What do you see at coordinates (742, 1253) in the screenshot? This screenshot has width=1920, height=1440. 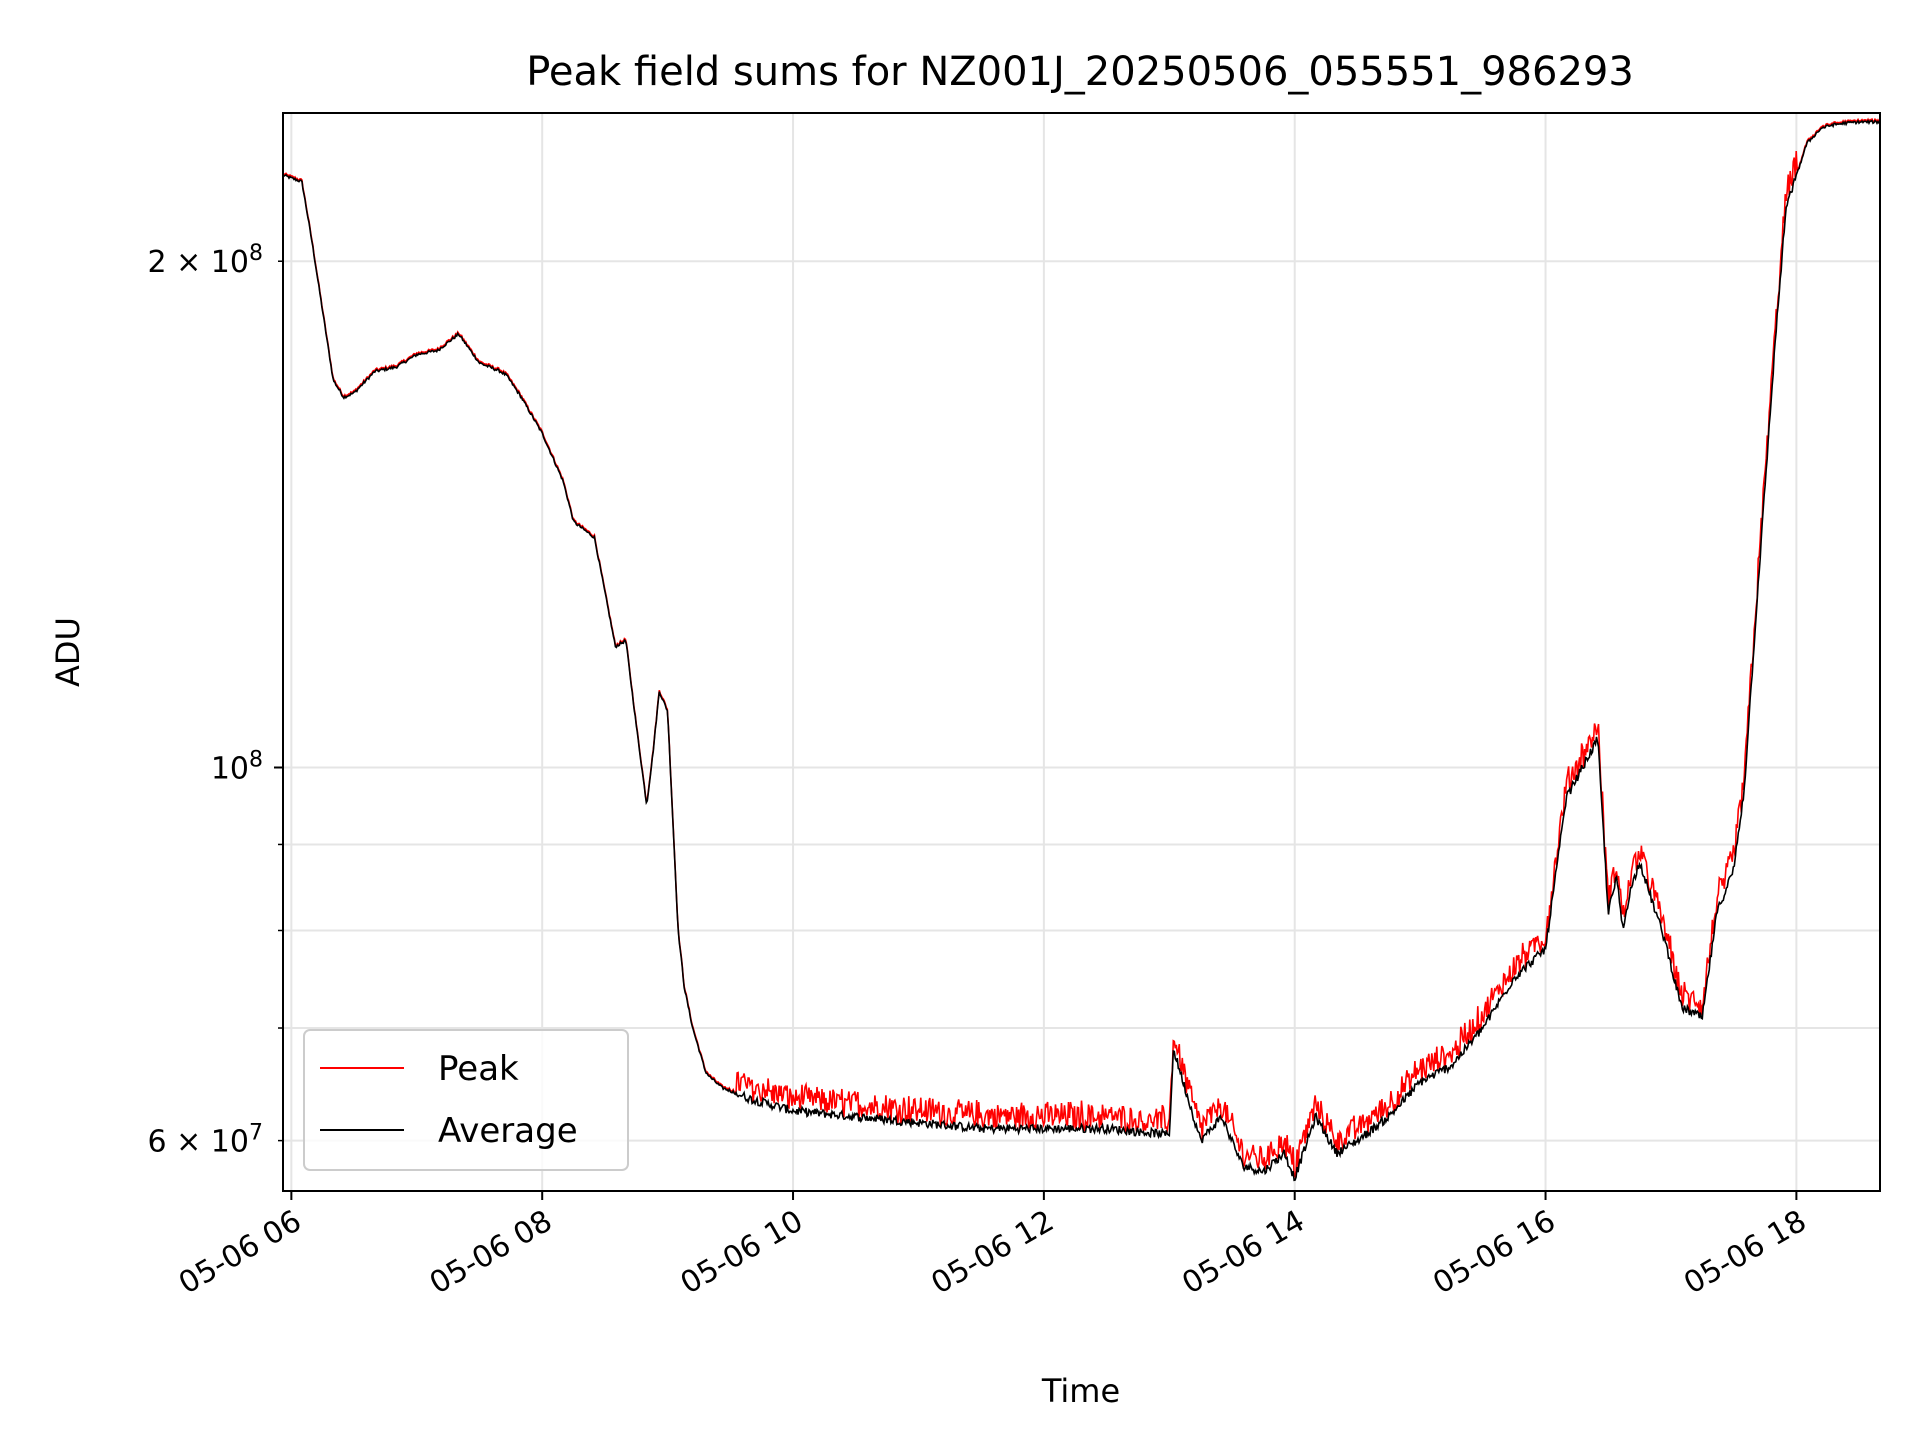 I see `x-tick-label: 05-06 10` at bounding box center [742, 1253].